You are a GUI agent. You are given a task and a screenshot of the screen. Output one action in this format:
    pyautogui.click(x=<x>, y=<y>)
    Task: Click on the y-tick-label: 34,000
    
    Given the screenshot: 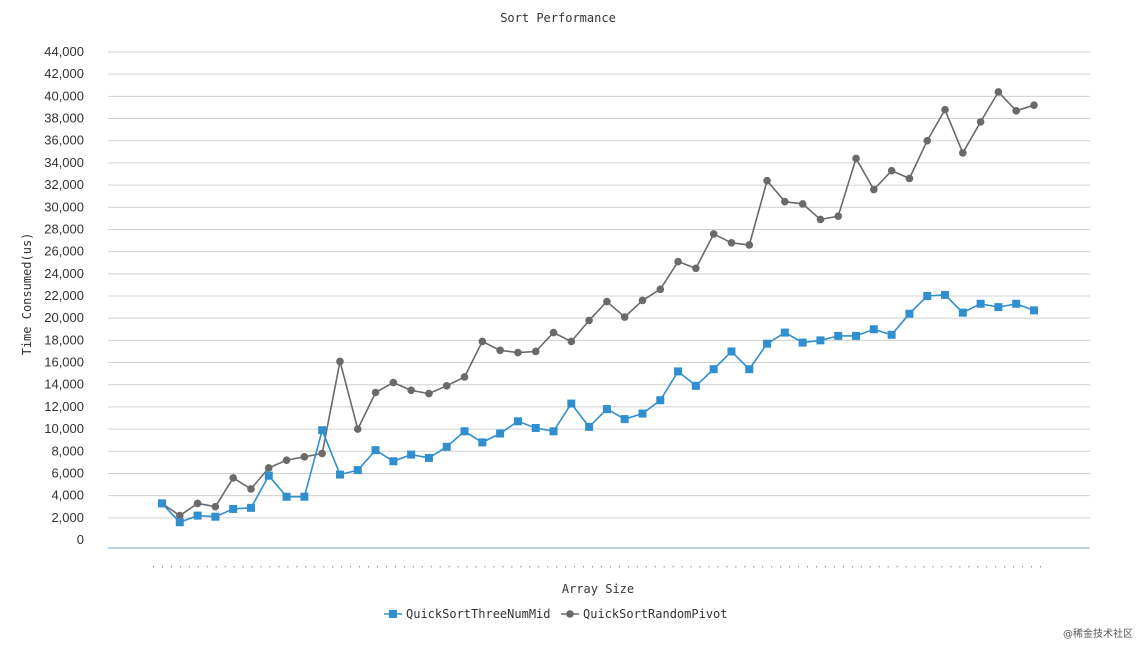 What is the action you would take?
    pyautogui.click(x=64, y=162)
    